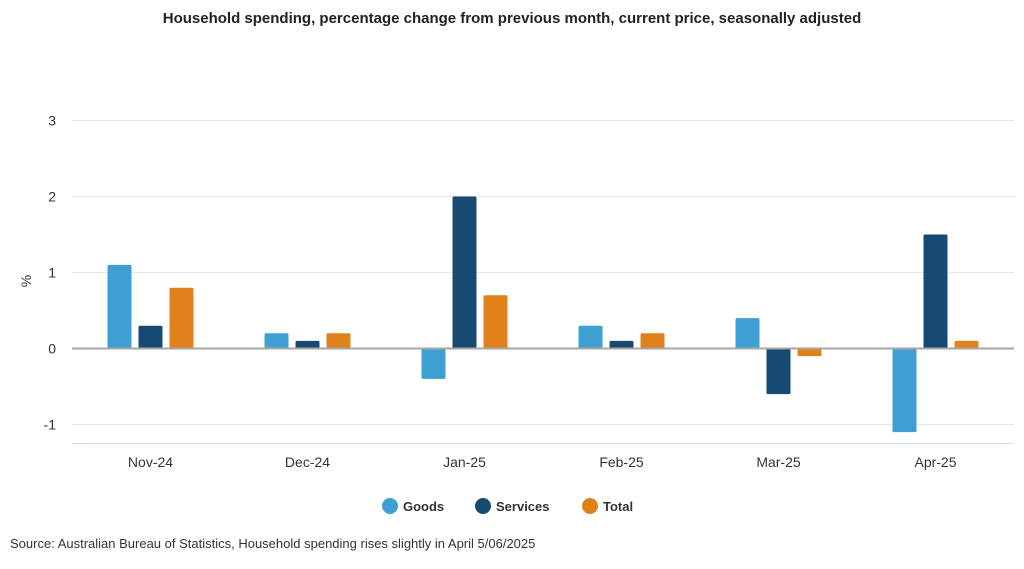 The image size is (1024, 569). Describe the element at coordinates (52, 121) in the screenshot. I see `y-tick-label: 3` at that location.